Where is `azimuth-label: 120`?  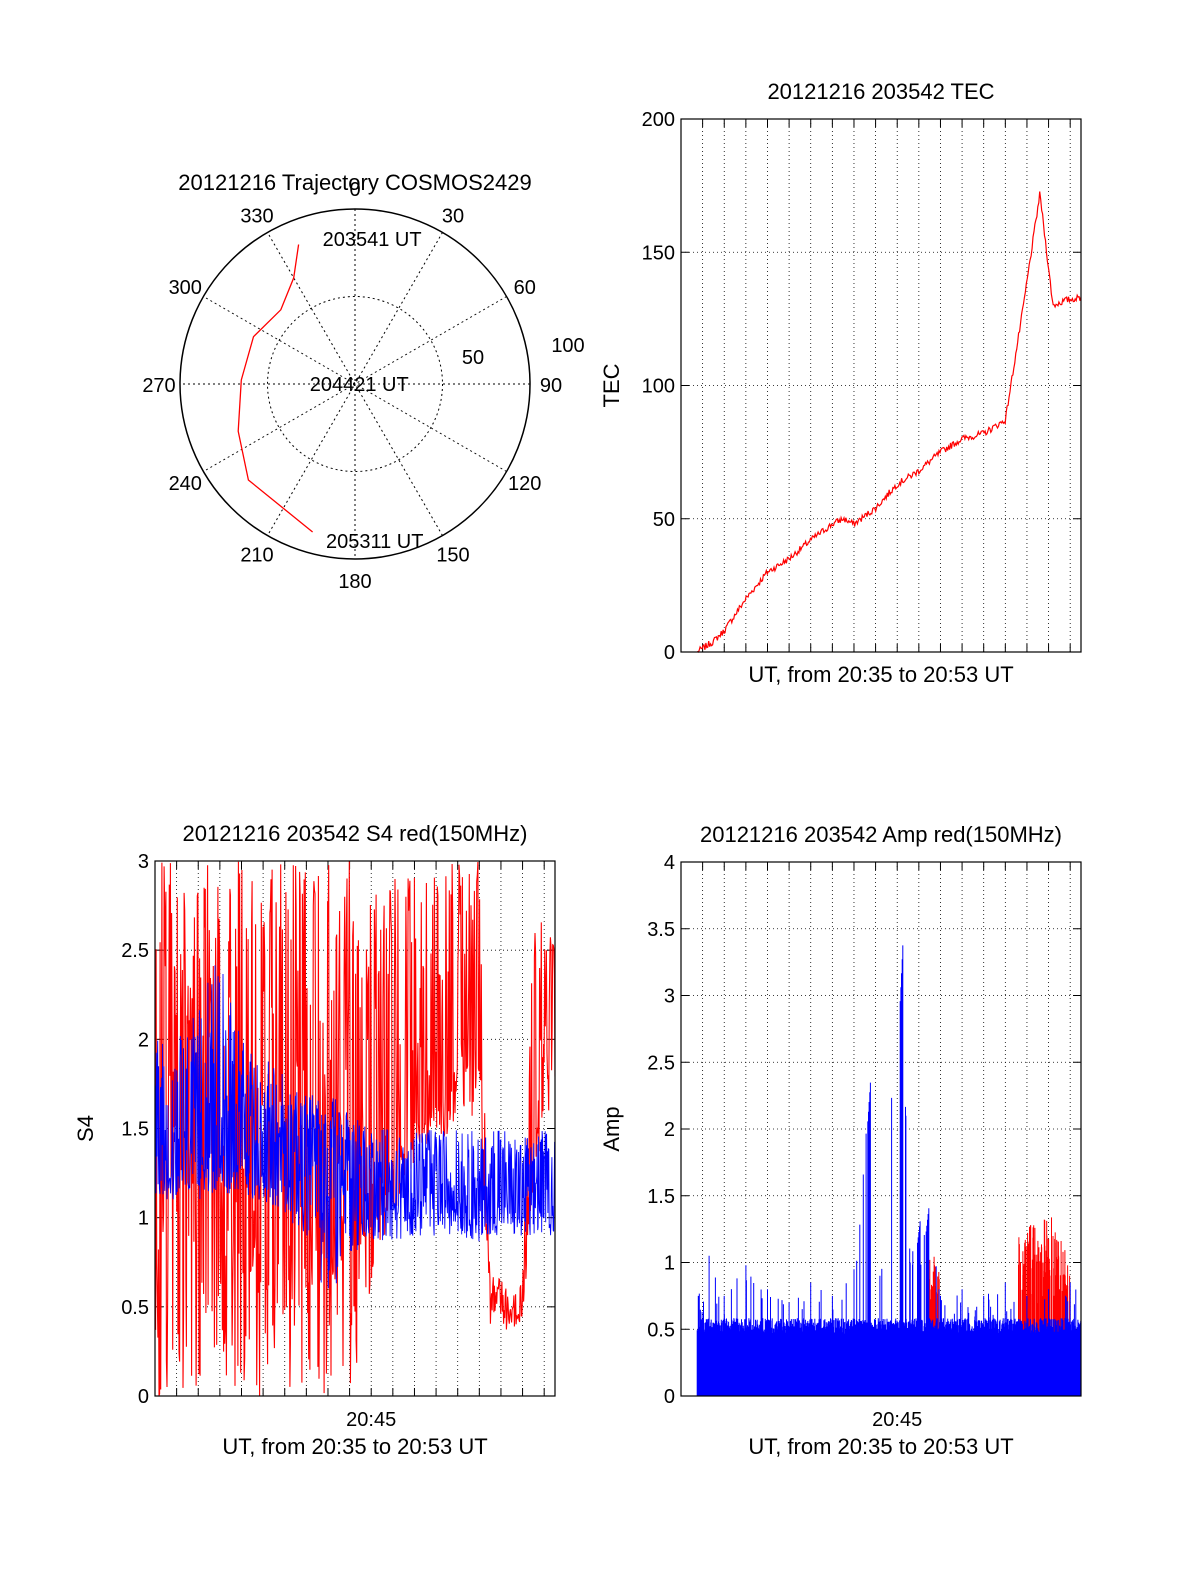 azimuth-label: 120 is located at coordinates (524, 484).